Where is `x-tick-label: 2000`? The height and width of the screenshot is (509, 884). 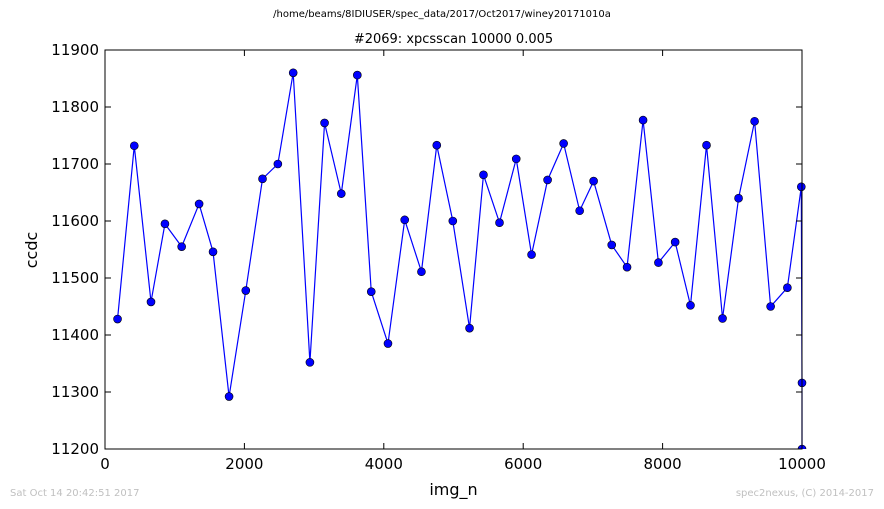 x-tick-label: 2000 is located at coordinates (244, 464).